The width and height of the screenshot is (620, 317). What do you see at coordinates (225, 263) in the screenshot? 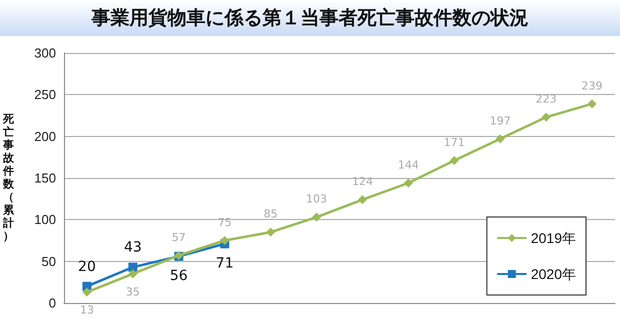
I see `data-label: 71` at bounding box center [225, 263].